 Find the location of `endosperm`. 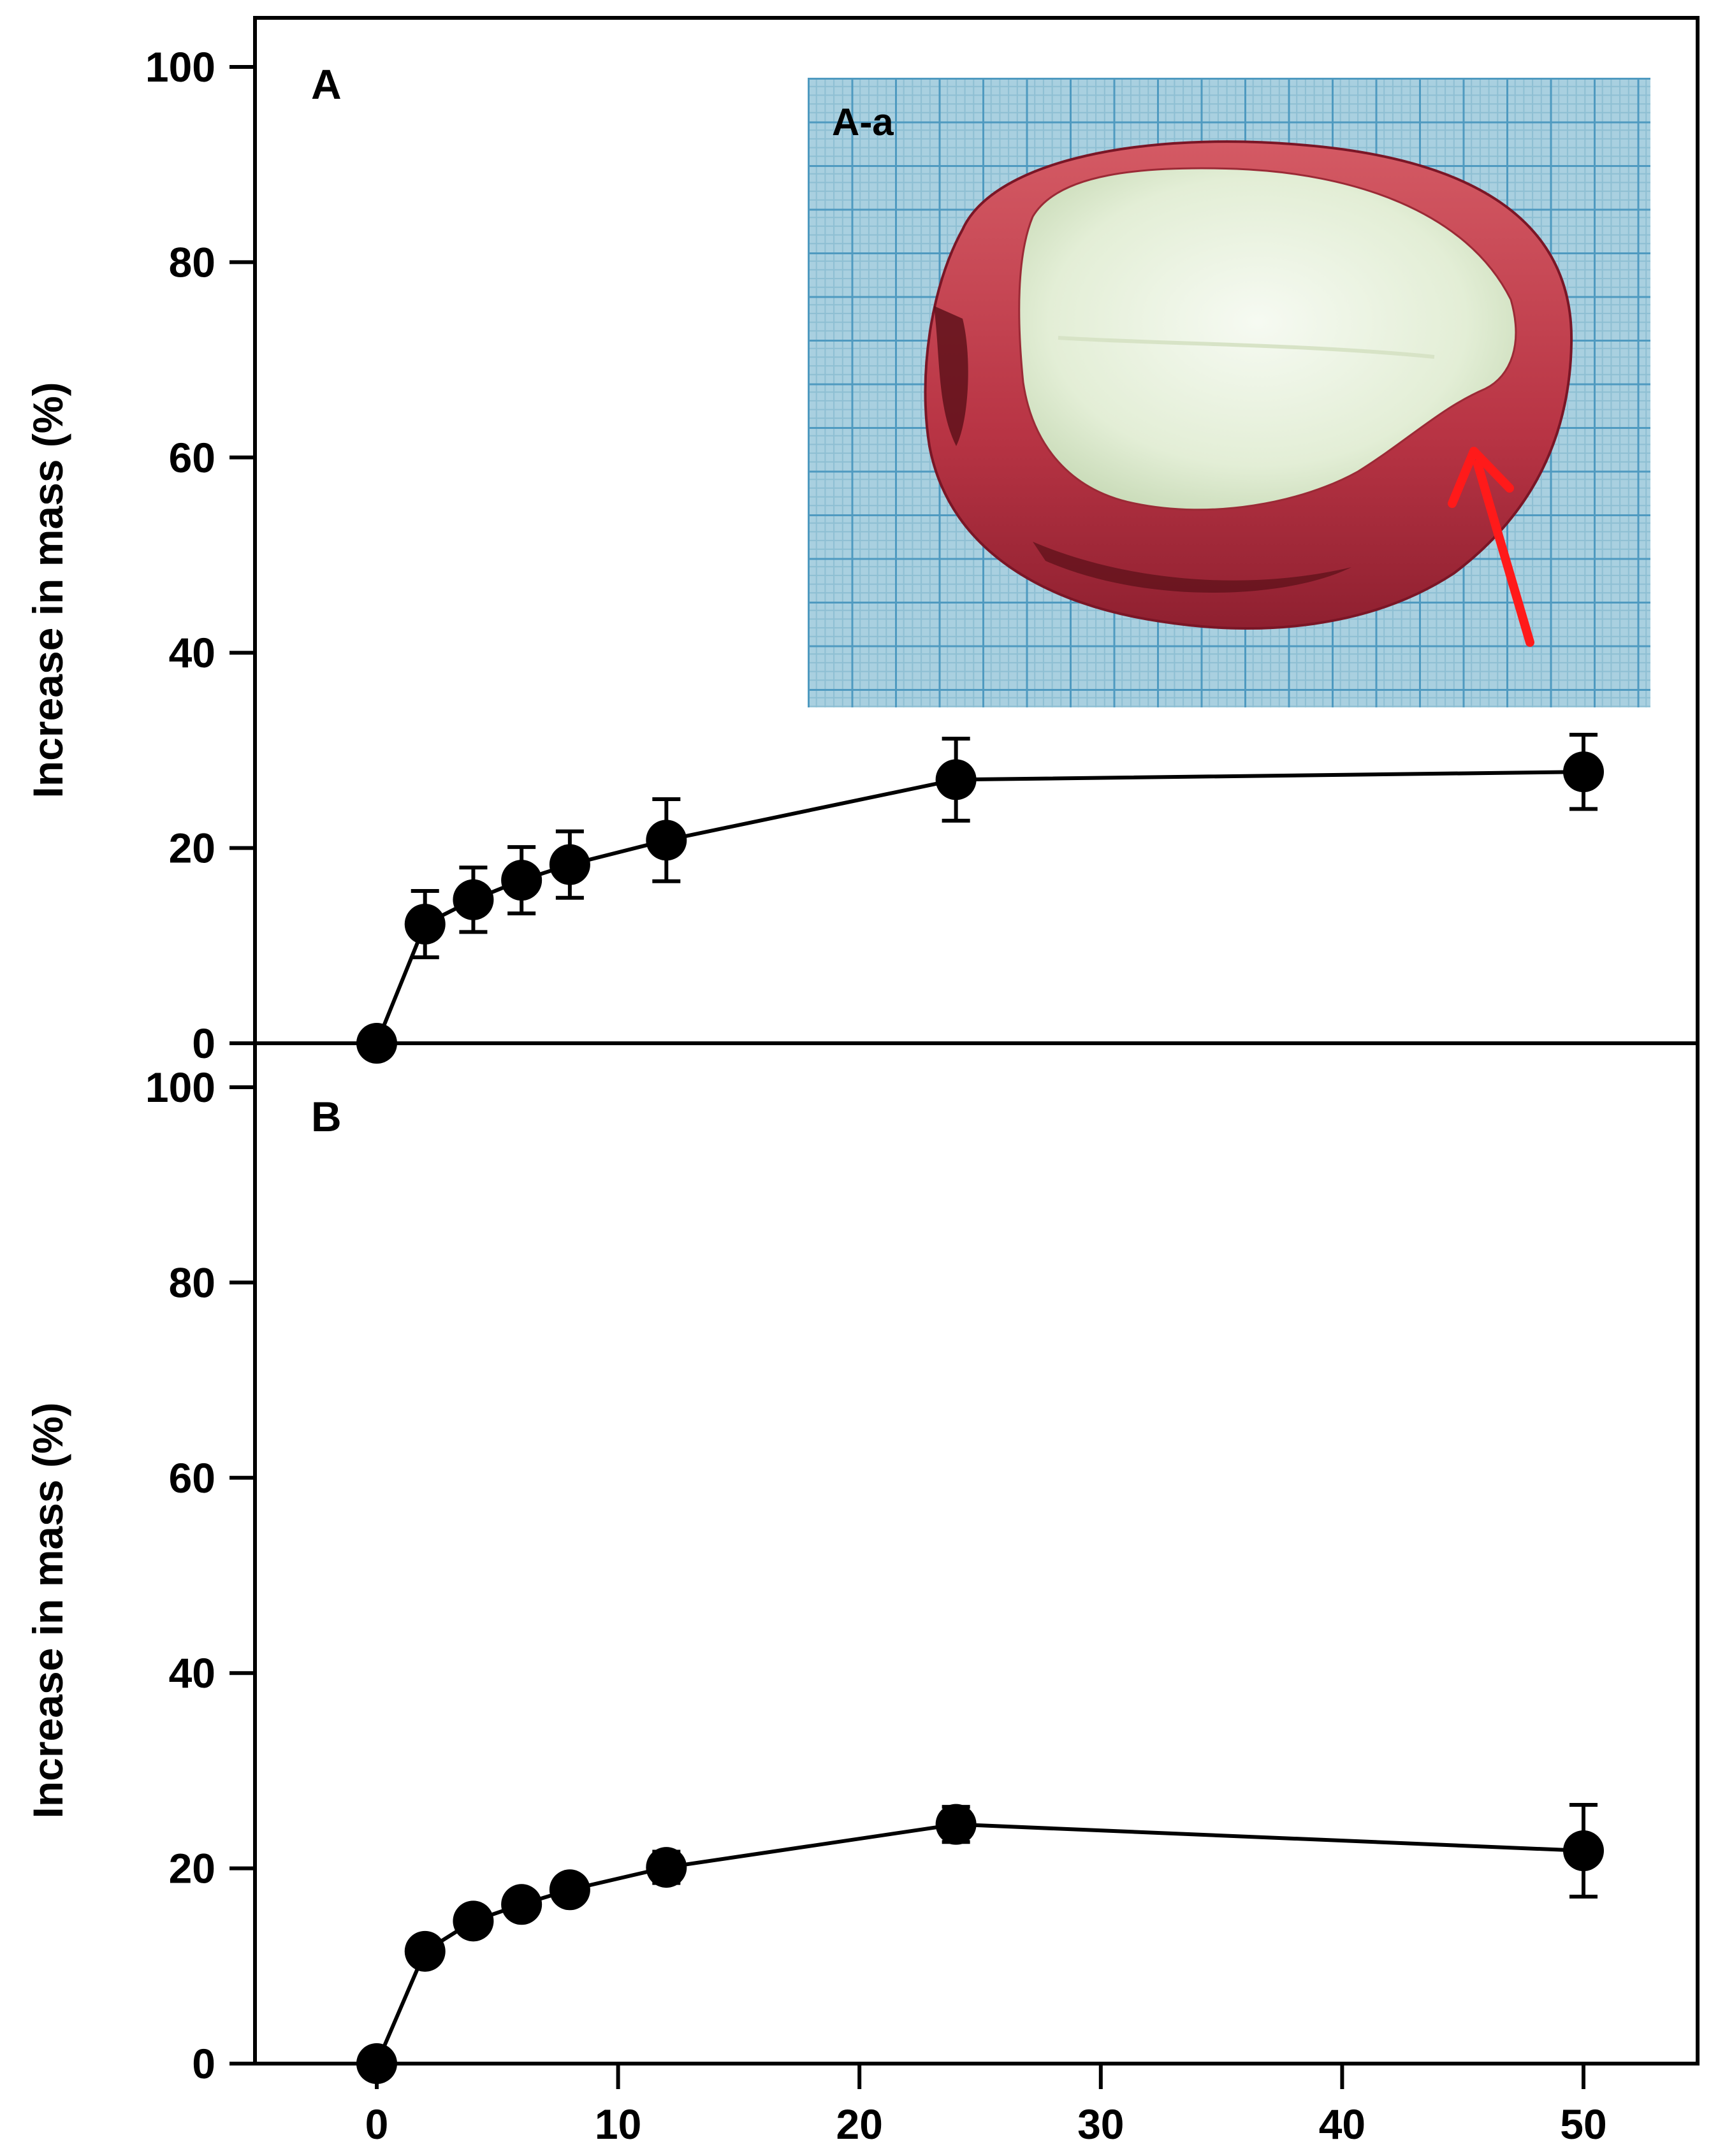

endosperm is located at coordinates (1268, 339).